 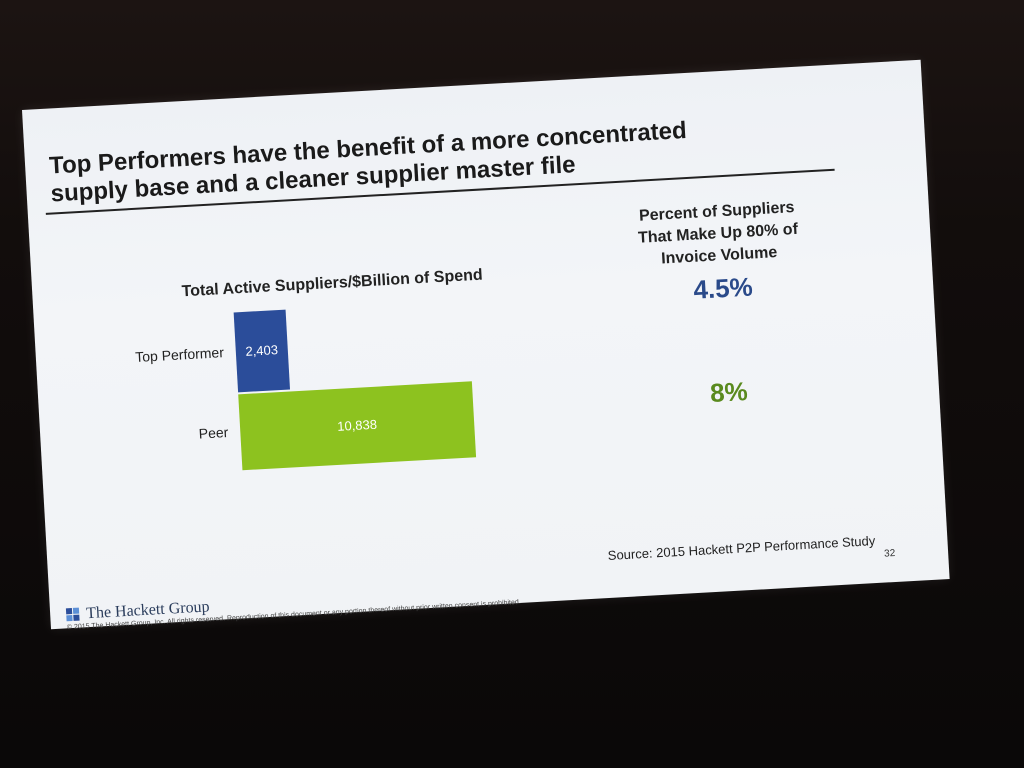 I want to click on page-number: 32, so click(x=889, y=553).